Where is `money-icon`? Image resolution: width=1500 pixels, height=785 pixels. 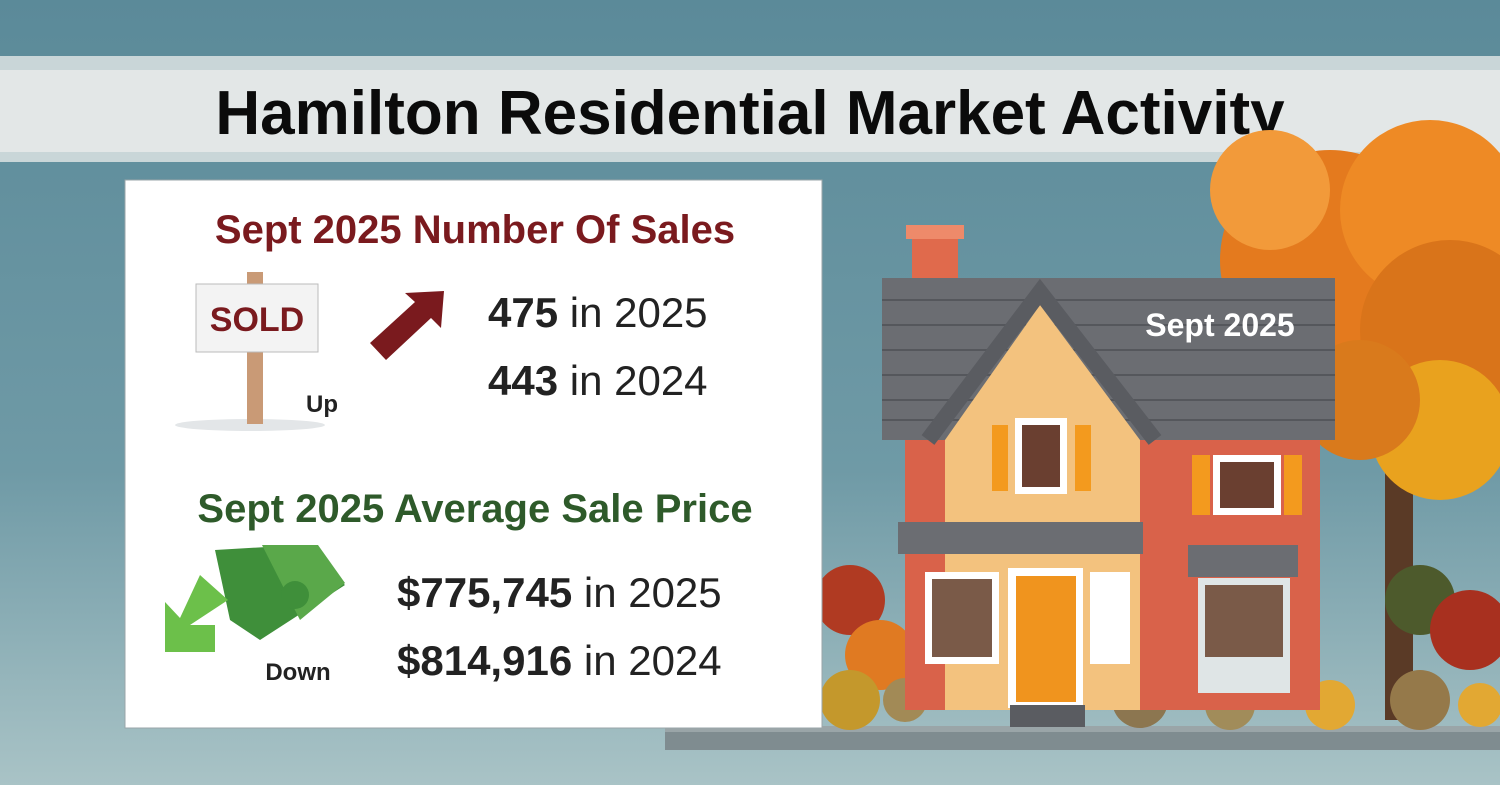
money-icon is located at coordinates (255, 598).